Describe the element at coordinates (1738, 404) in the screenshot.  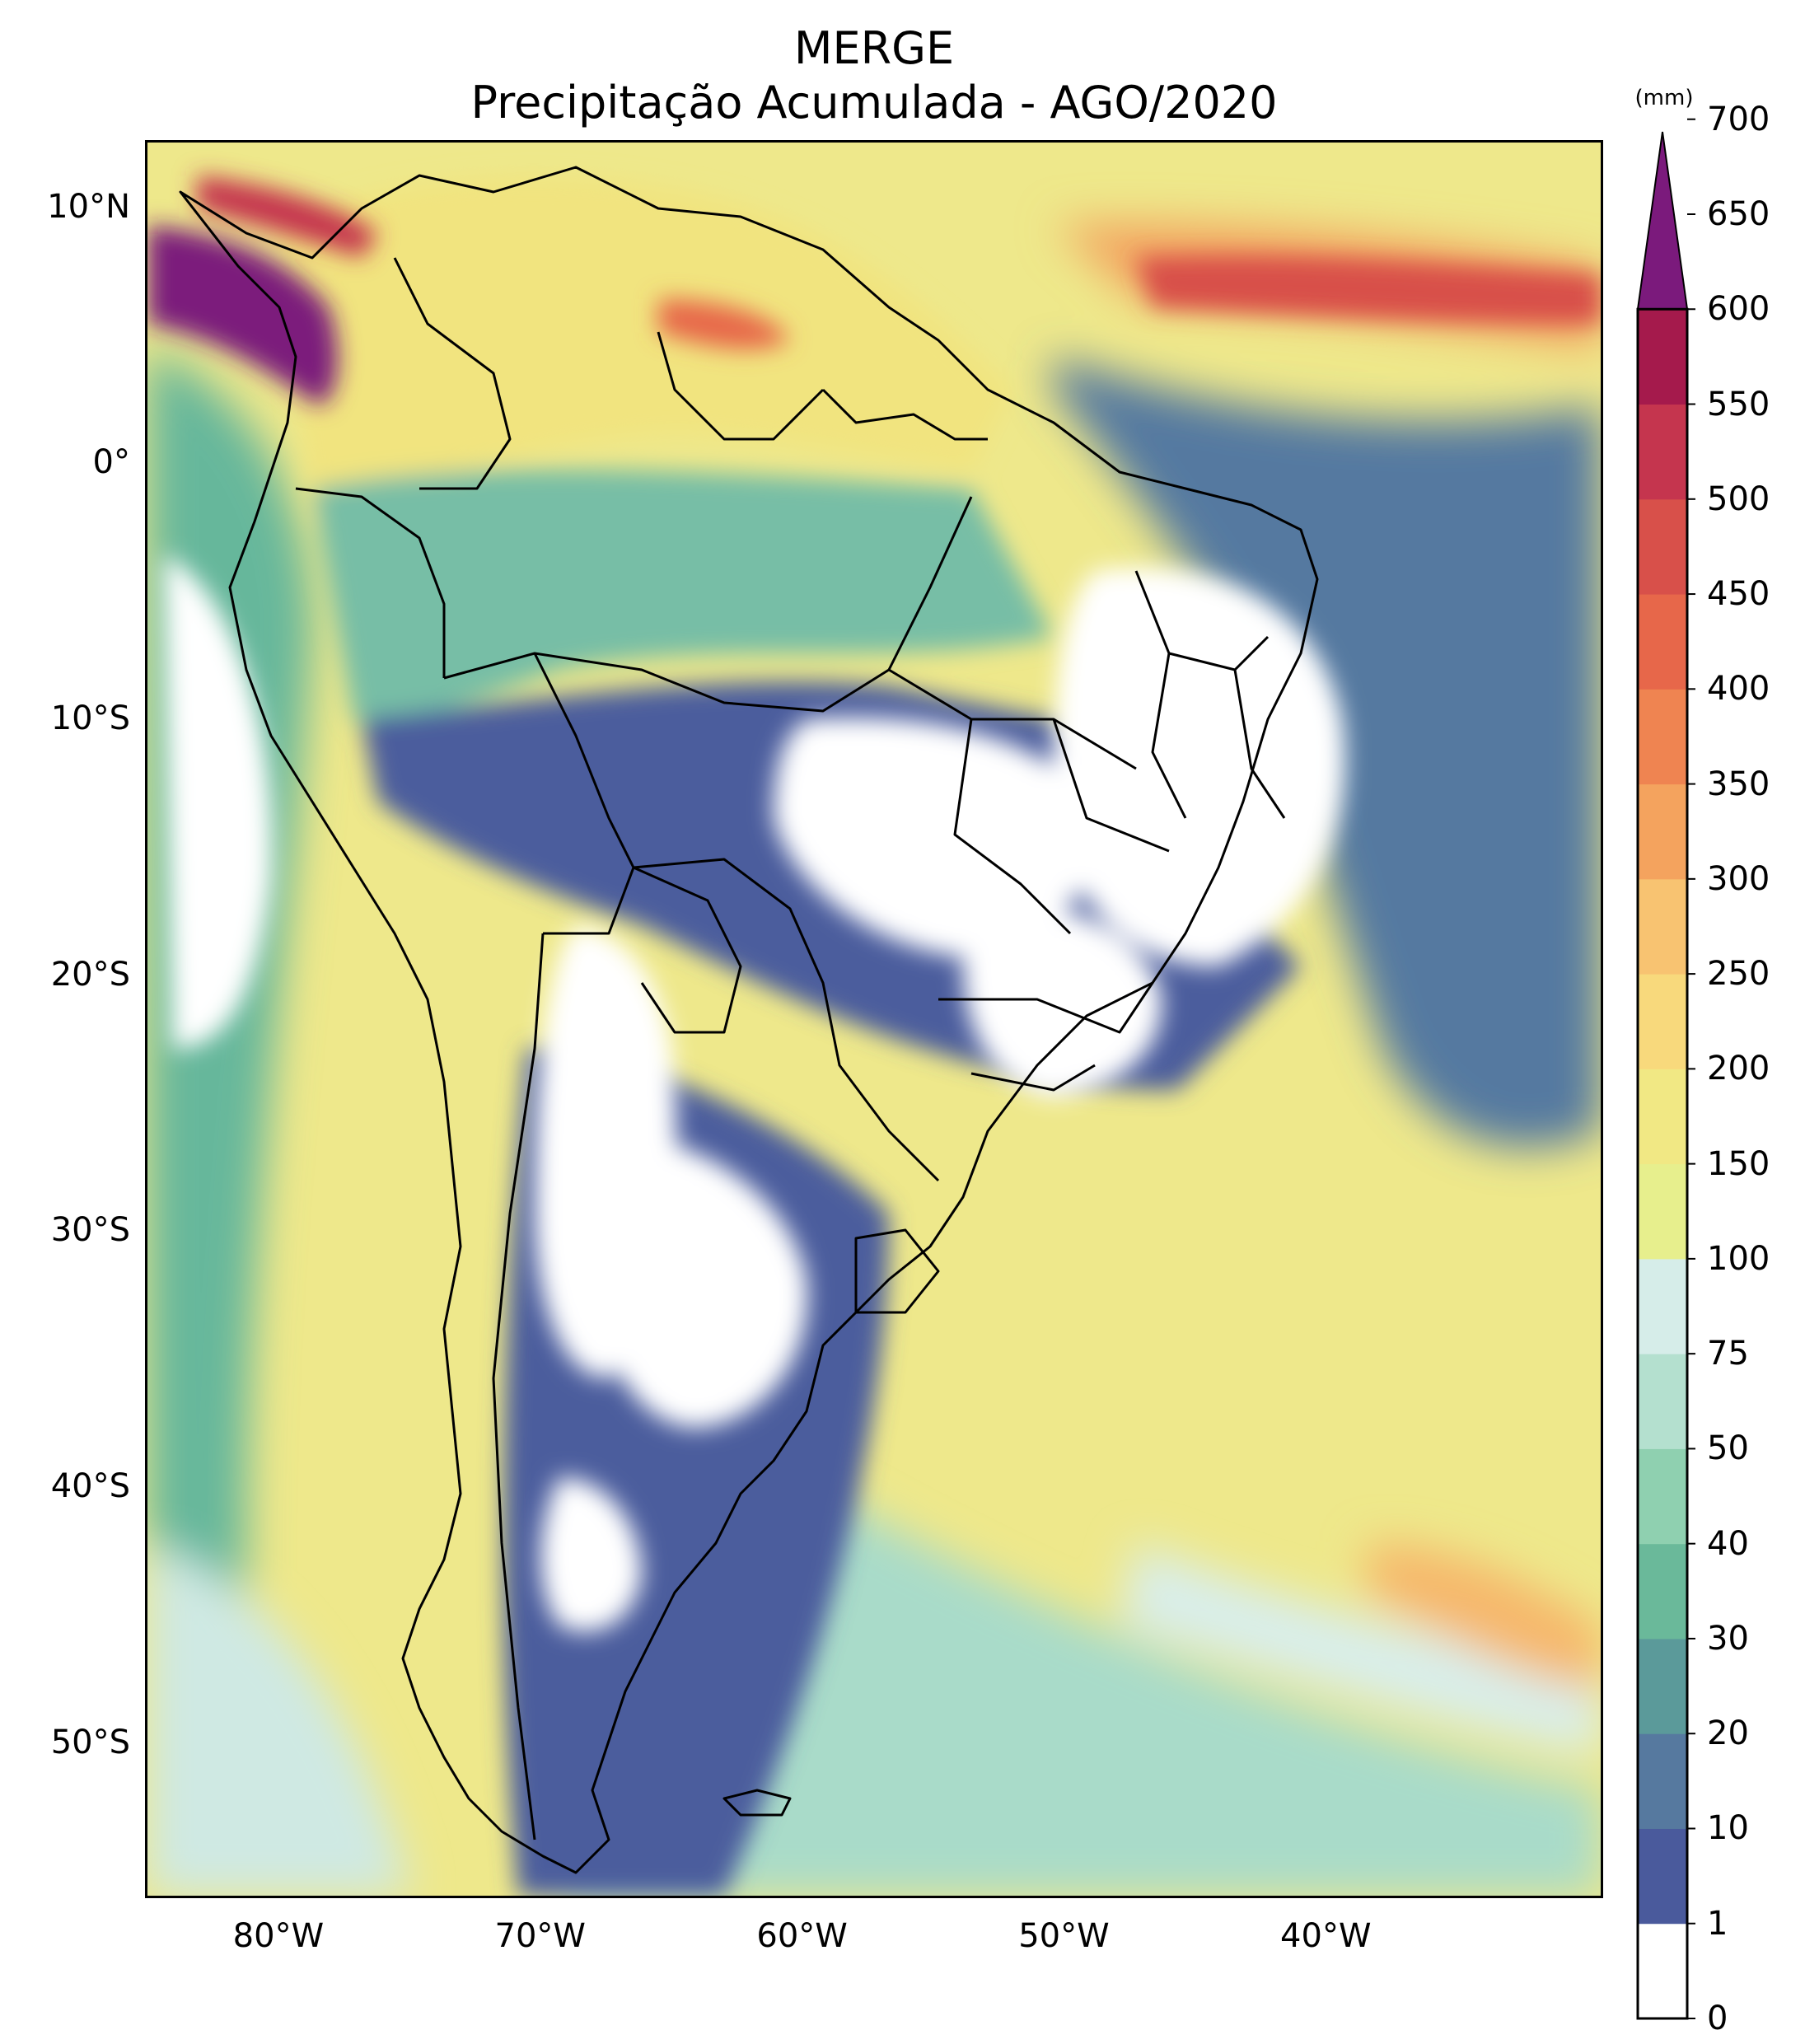
I see `colorbar-tick-label: 550` at that location.